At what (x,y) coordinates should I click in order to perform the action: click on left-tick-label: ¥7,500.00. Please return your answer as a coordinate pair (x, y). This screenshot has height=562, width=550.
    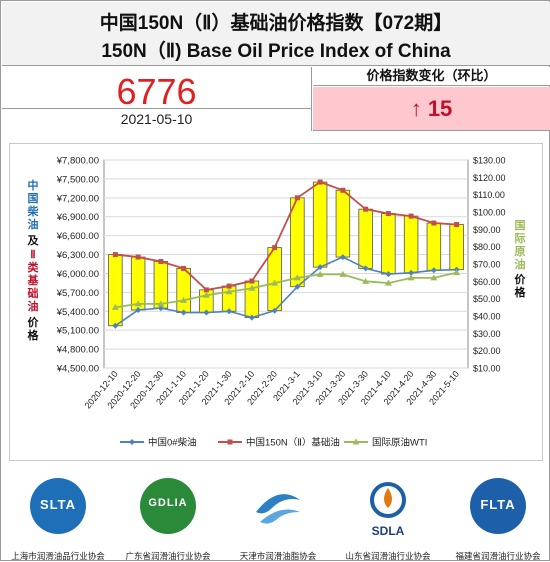
    Looking at the image, I should click on (77, 179).